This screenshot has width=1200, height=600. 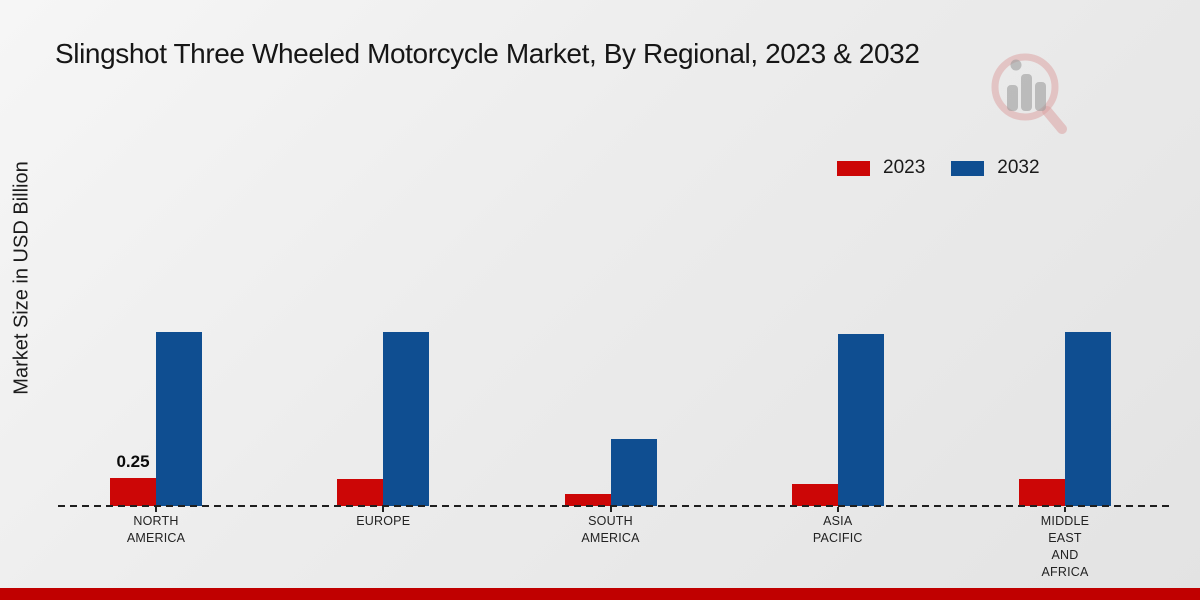 I want to click on x-axis-tick-asia-pacific, so click(x=837, y=509).